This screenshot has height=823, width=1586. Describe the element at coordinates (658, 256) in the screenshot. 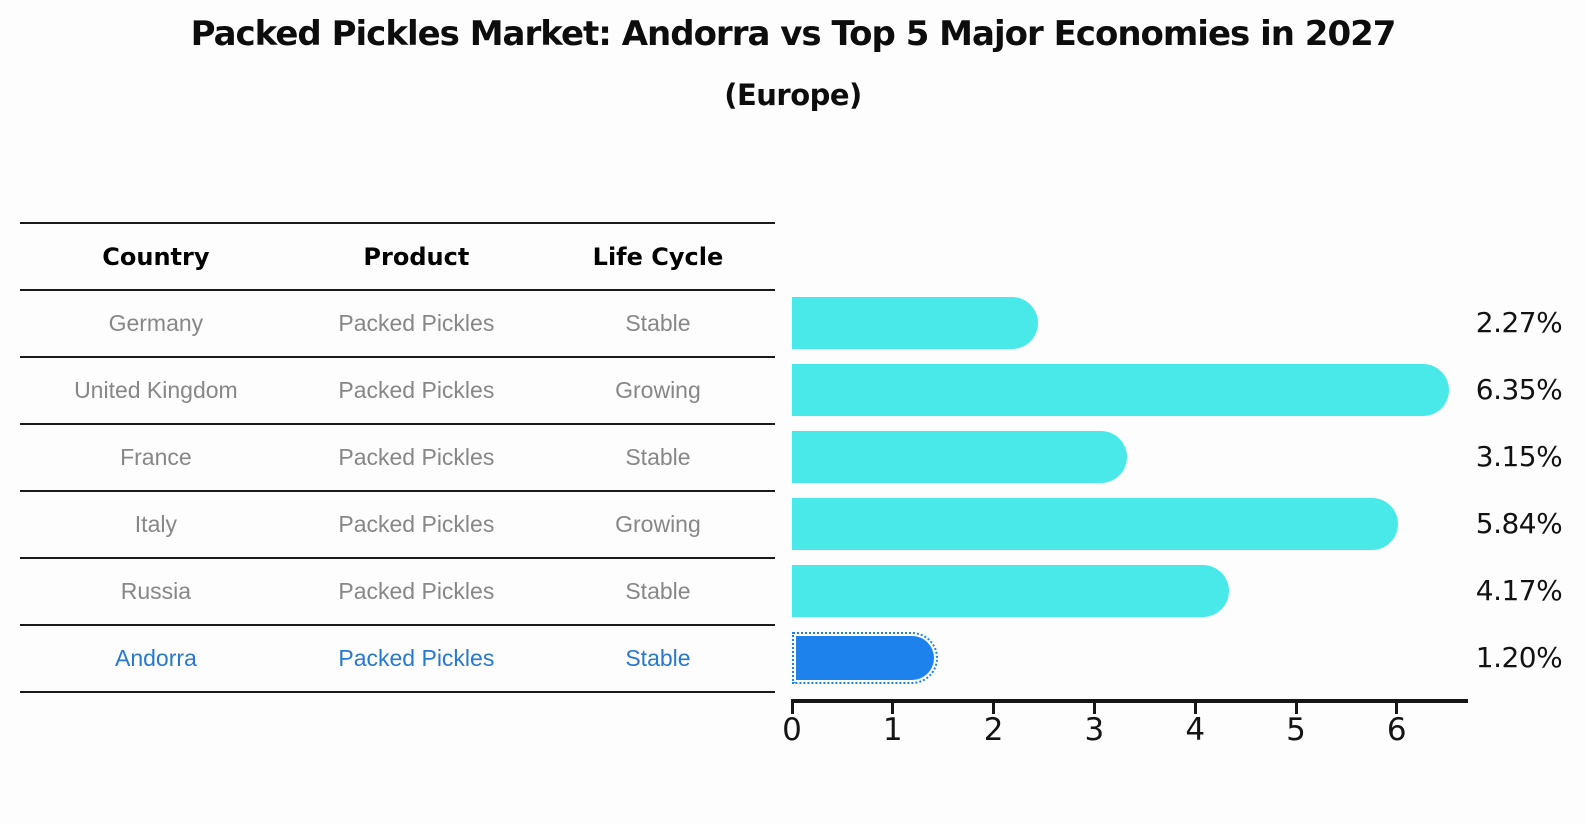

I see `table-header-lifecycle: Life Cycle` at that location.